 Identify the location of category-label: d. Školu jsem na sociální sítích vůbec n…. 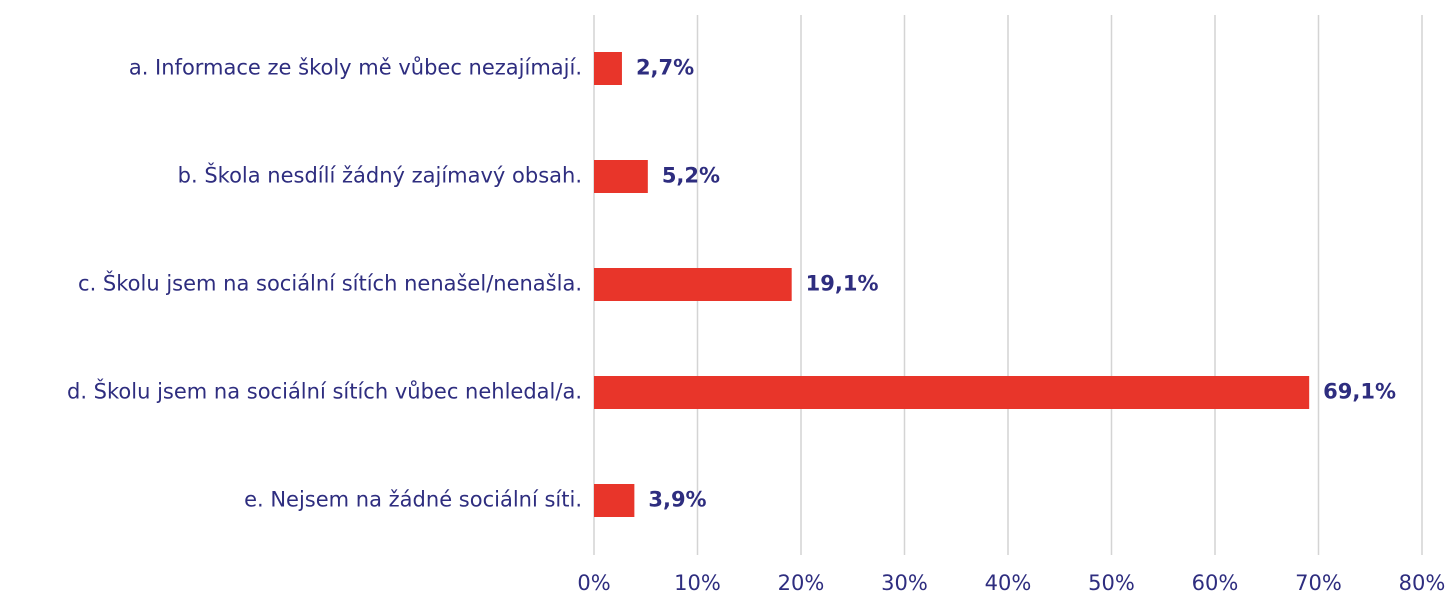
(324, 391).